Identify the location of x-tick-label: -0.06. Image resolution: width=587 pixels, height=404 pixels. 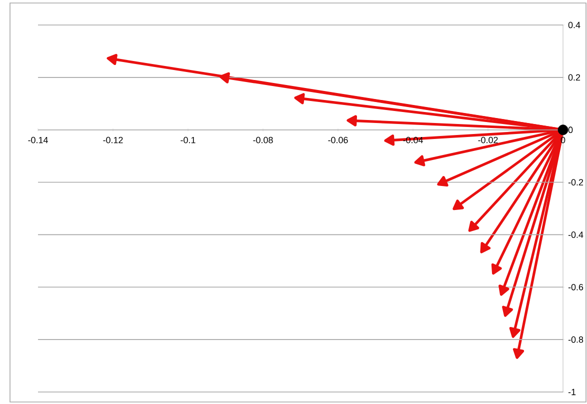
(338, 140).